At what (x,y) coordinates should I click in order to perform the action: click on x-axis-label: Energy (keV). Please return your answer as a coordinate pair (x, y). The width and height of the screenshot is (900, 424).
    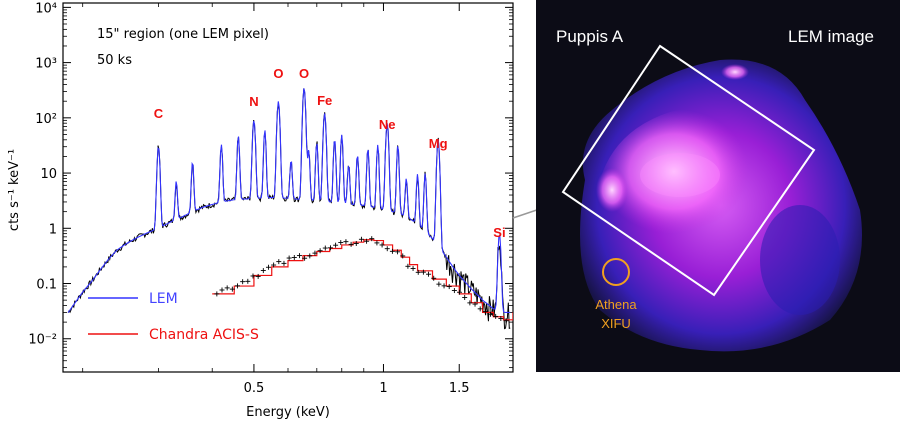
    Looking at the image, I should click on (288, 412).